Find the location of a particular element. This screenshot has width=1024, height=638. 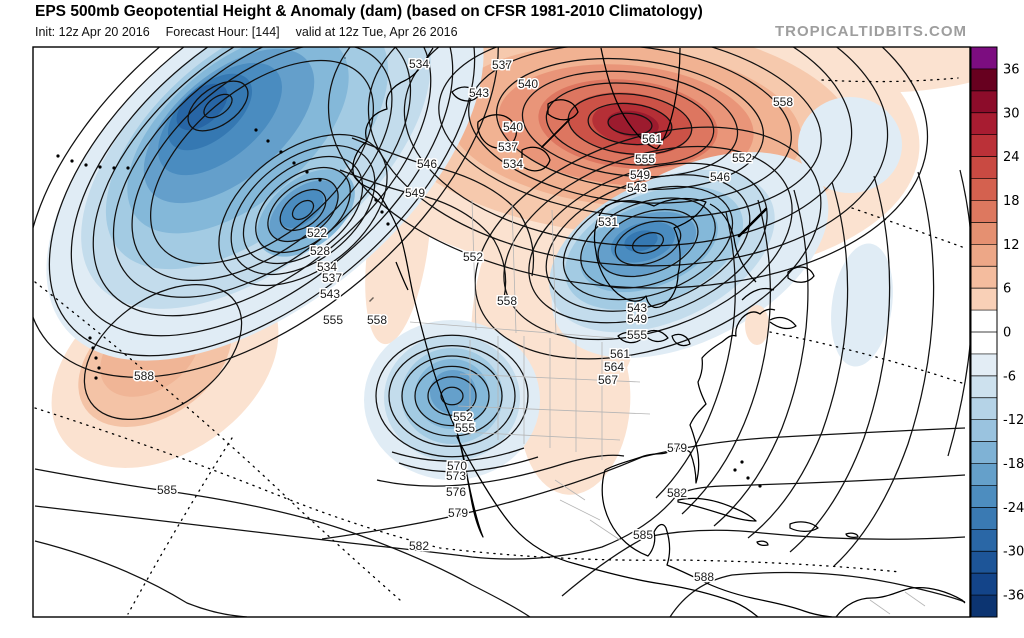

colorbar-label: 30 is located at coordinates (1011, 113).